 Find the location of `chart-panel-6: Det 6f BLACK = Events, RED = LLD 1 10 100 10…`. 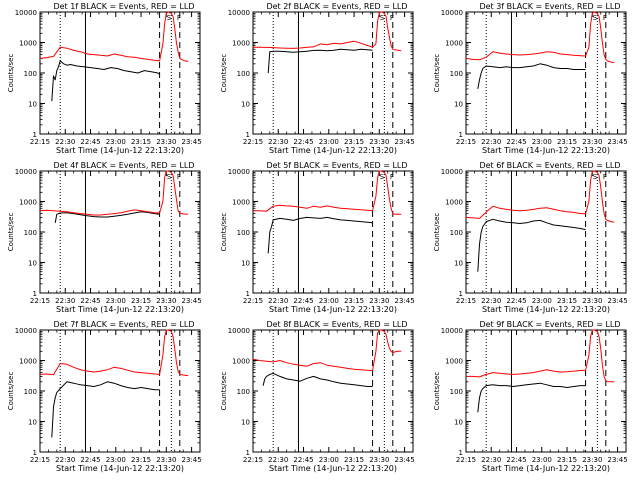

chart-panel-6: Det 6f BLACK = Events, RED = LLD 1 10 100 10… is located at coordinates (530, 237).